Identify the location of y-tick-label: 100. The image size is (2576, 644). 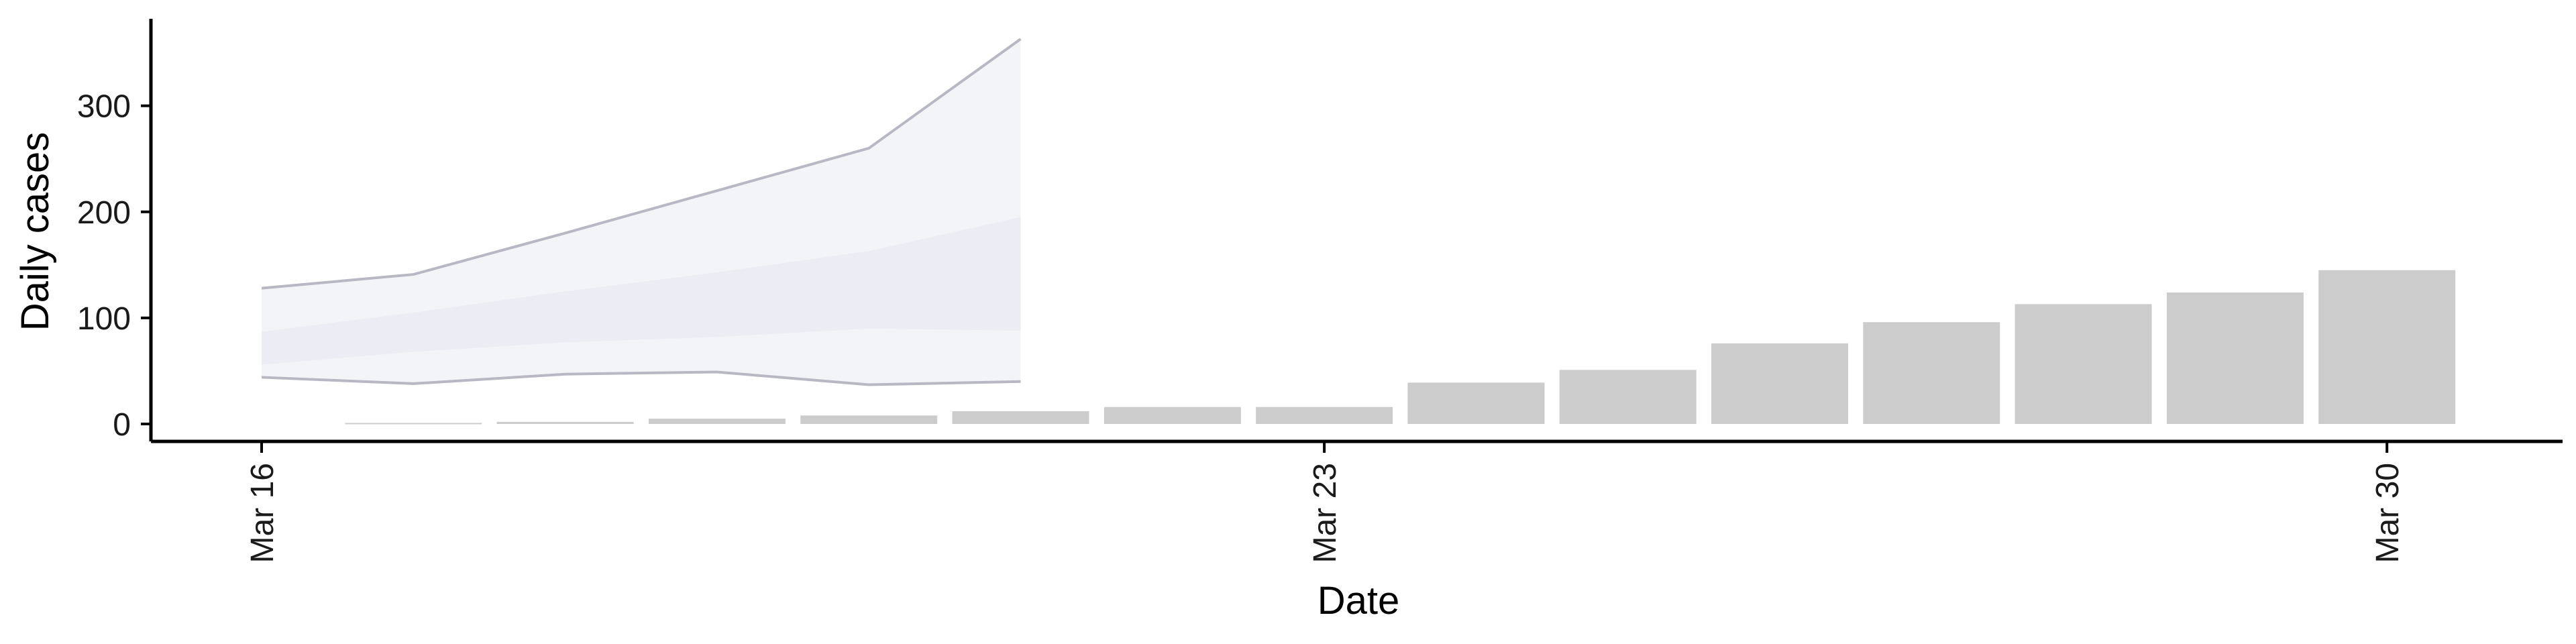
(104, 319).